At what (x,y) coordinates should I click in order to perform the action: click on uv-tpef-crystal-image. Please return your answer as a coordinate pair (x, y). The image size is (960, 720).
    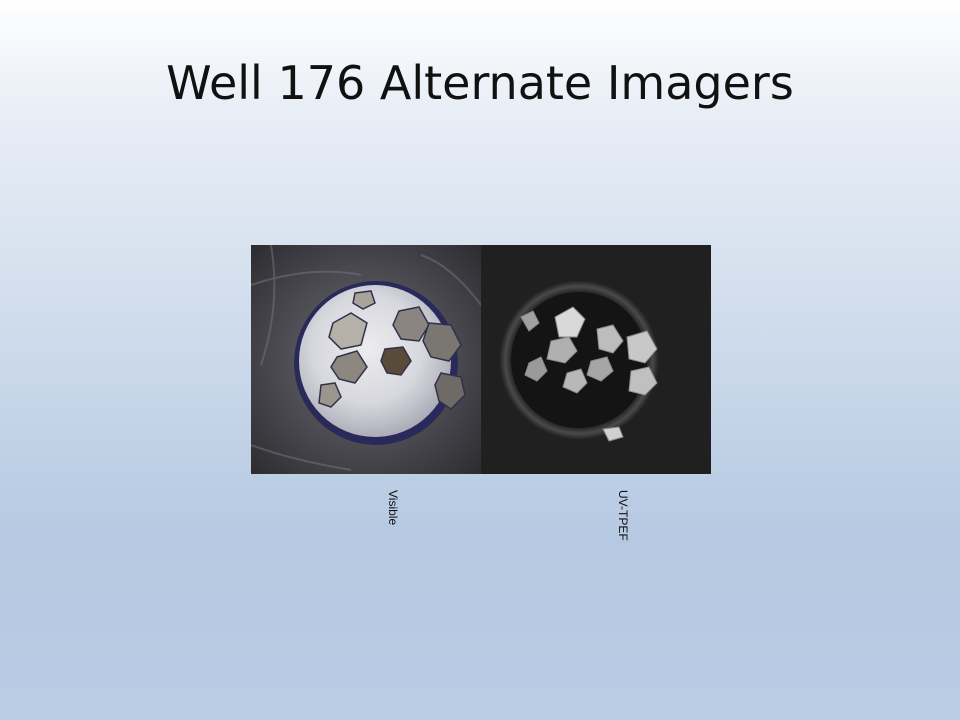
    Looking at the image, I should click on (596, 359).